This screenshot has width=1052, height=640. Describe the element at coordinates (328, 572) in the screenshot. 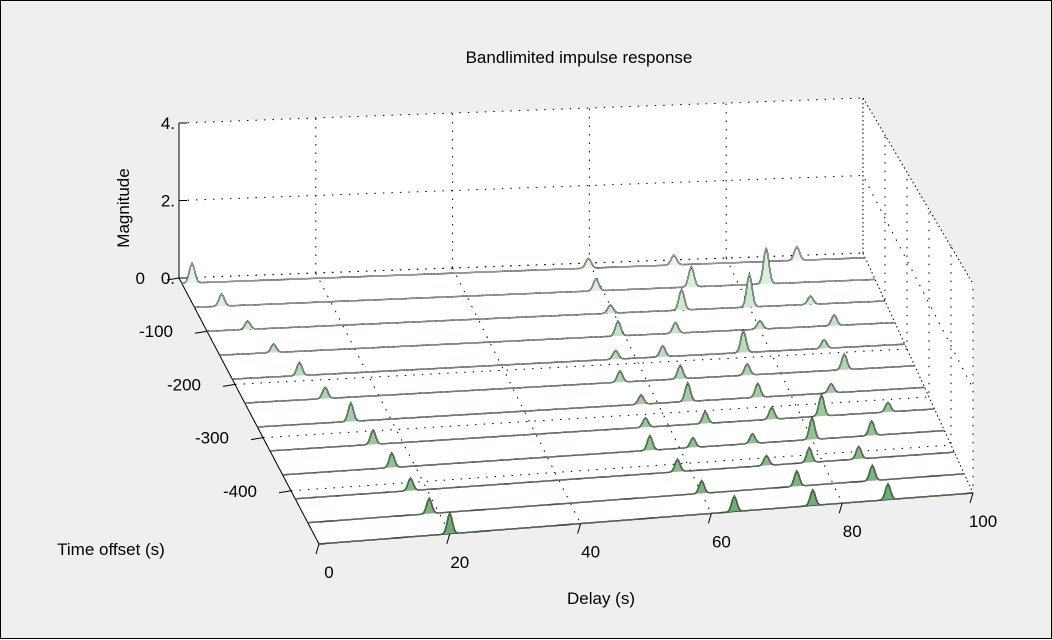

I see `x-tick-label-0: 0` at that location.